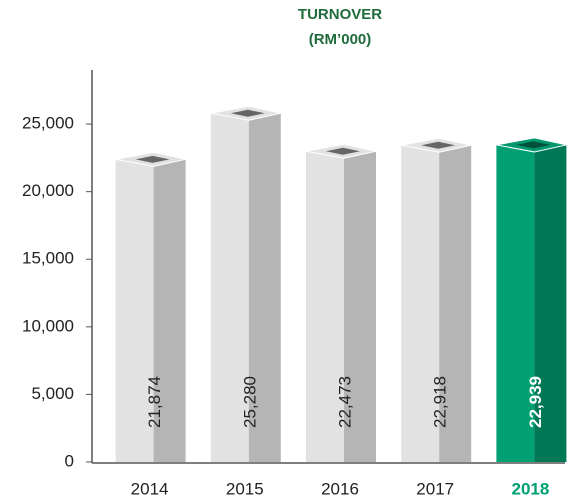  What do you see at coordinates (150, 488) in the screenshot?
I see `x-tick-label: 2014` at bounding box center [150, 488].